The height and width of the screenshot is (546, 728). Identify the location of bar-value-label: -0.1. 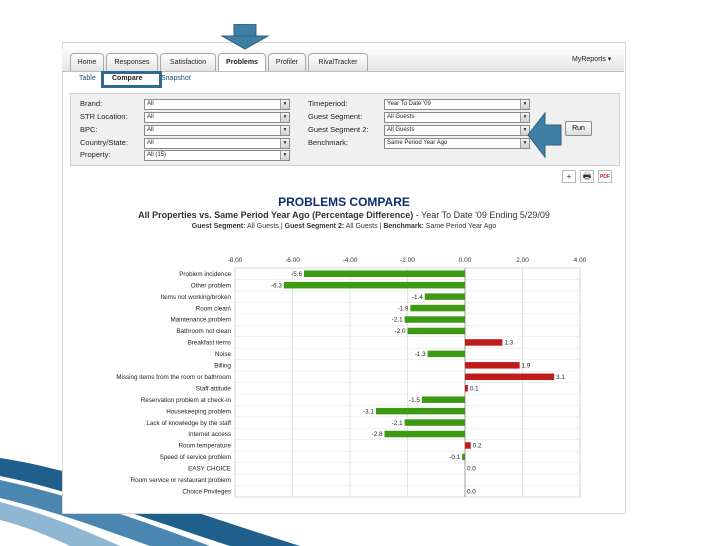
(454, 457).